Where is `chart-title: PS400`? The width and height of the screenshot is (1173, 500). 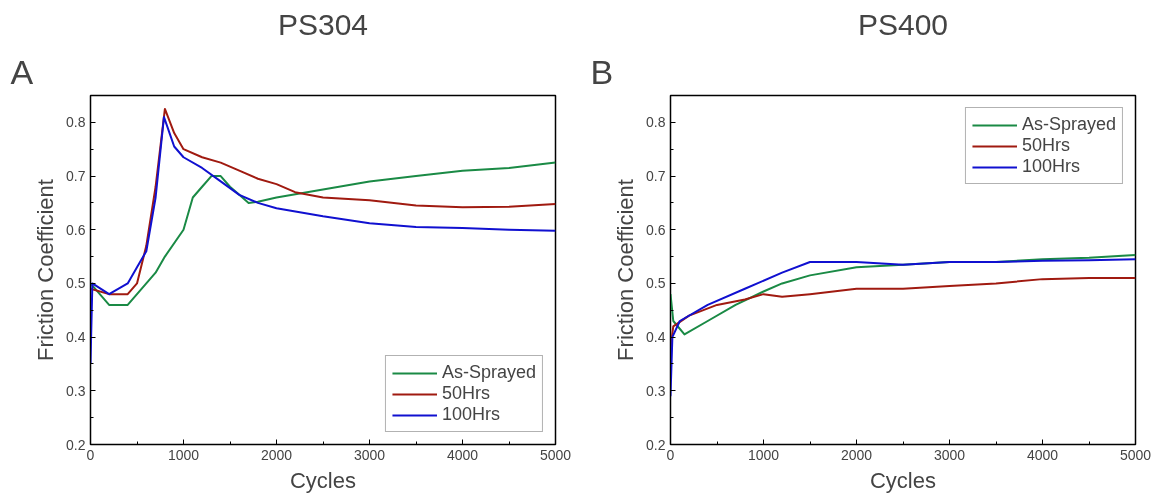 chart-title: PS400 is located at coordinates (903, 24).